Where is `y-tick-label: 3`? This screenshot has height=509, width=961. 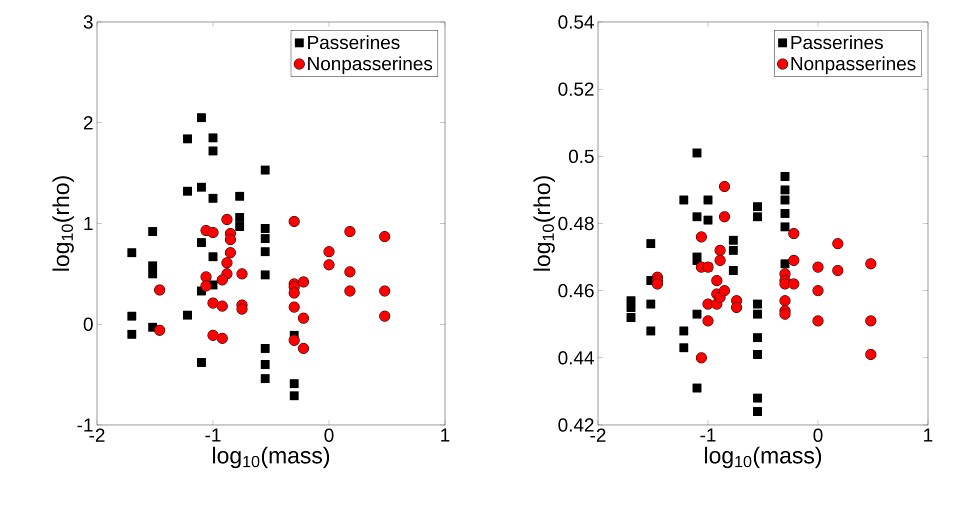 y-tick-label: 3 is located at coordinates (88, 22).